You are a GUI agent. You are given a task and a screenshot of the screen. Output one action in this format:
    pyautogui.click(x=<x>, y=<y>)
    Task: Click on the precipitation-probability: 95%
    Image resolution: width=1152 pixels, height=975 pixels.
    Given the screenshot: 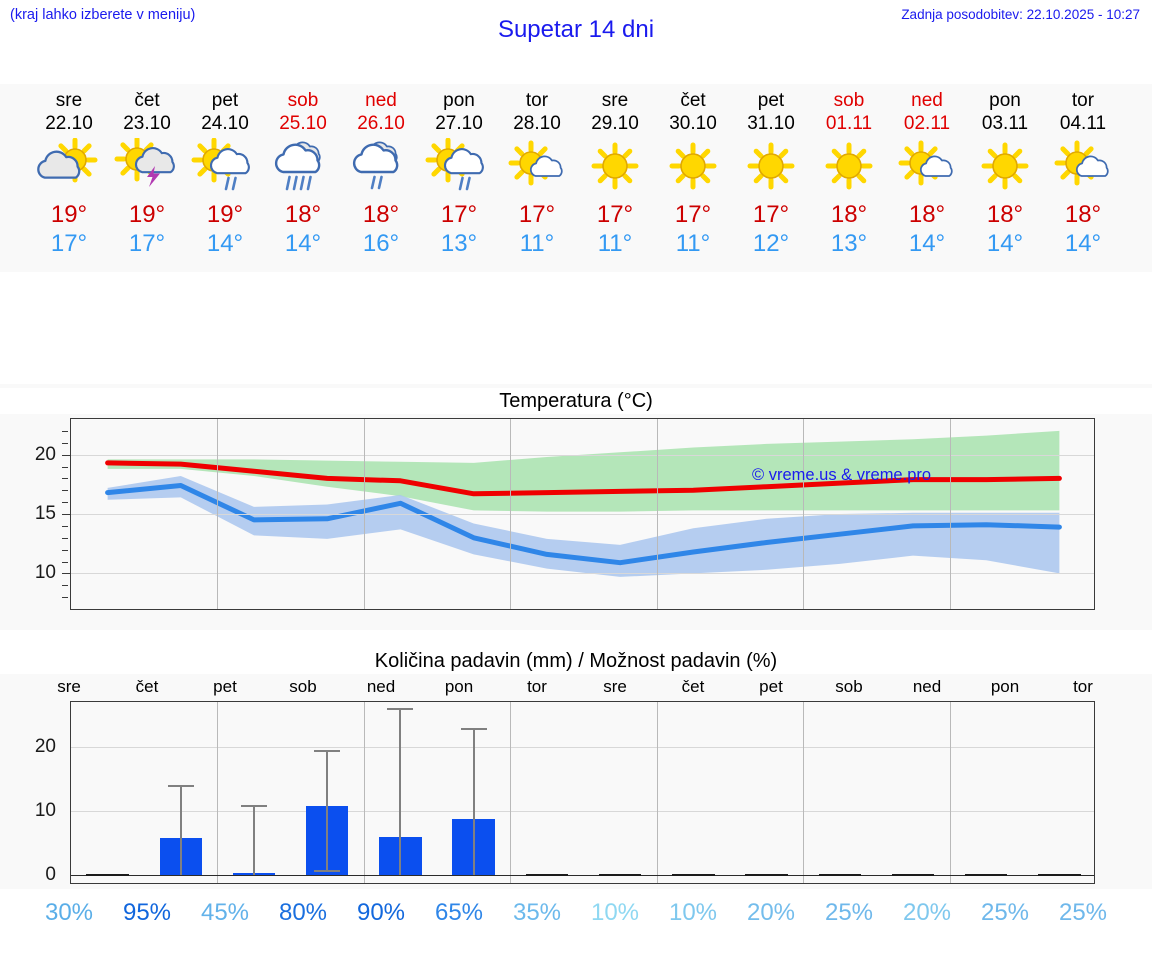 What is the action you would take?
    pyautogui.click(x=147, y=912)
    